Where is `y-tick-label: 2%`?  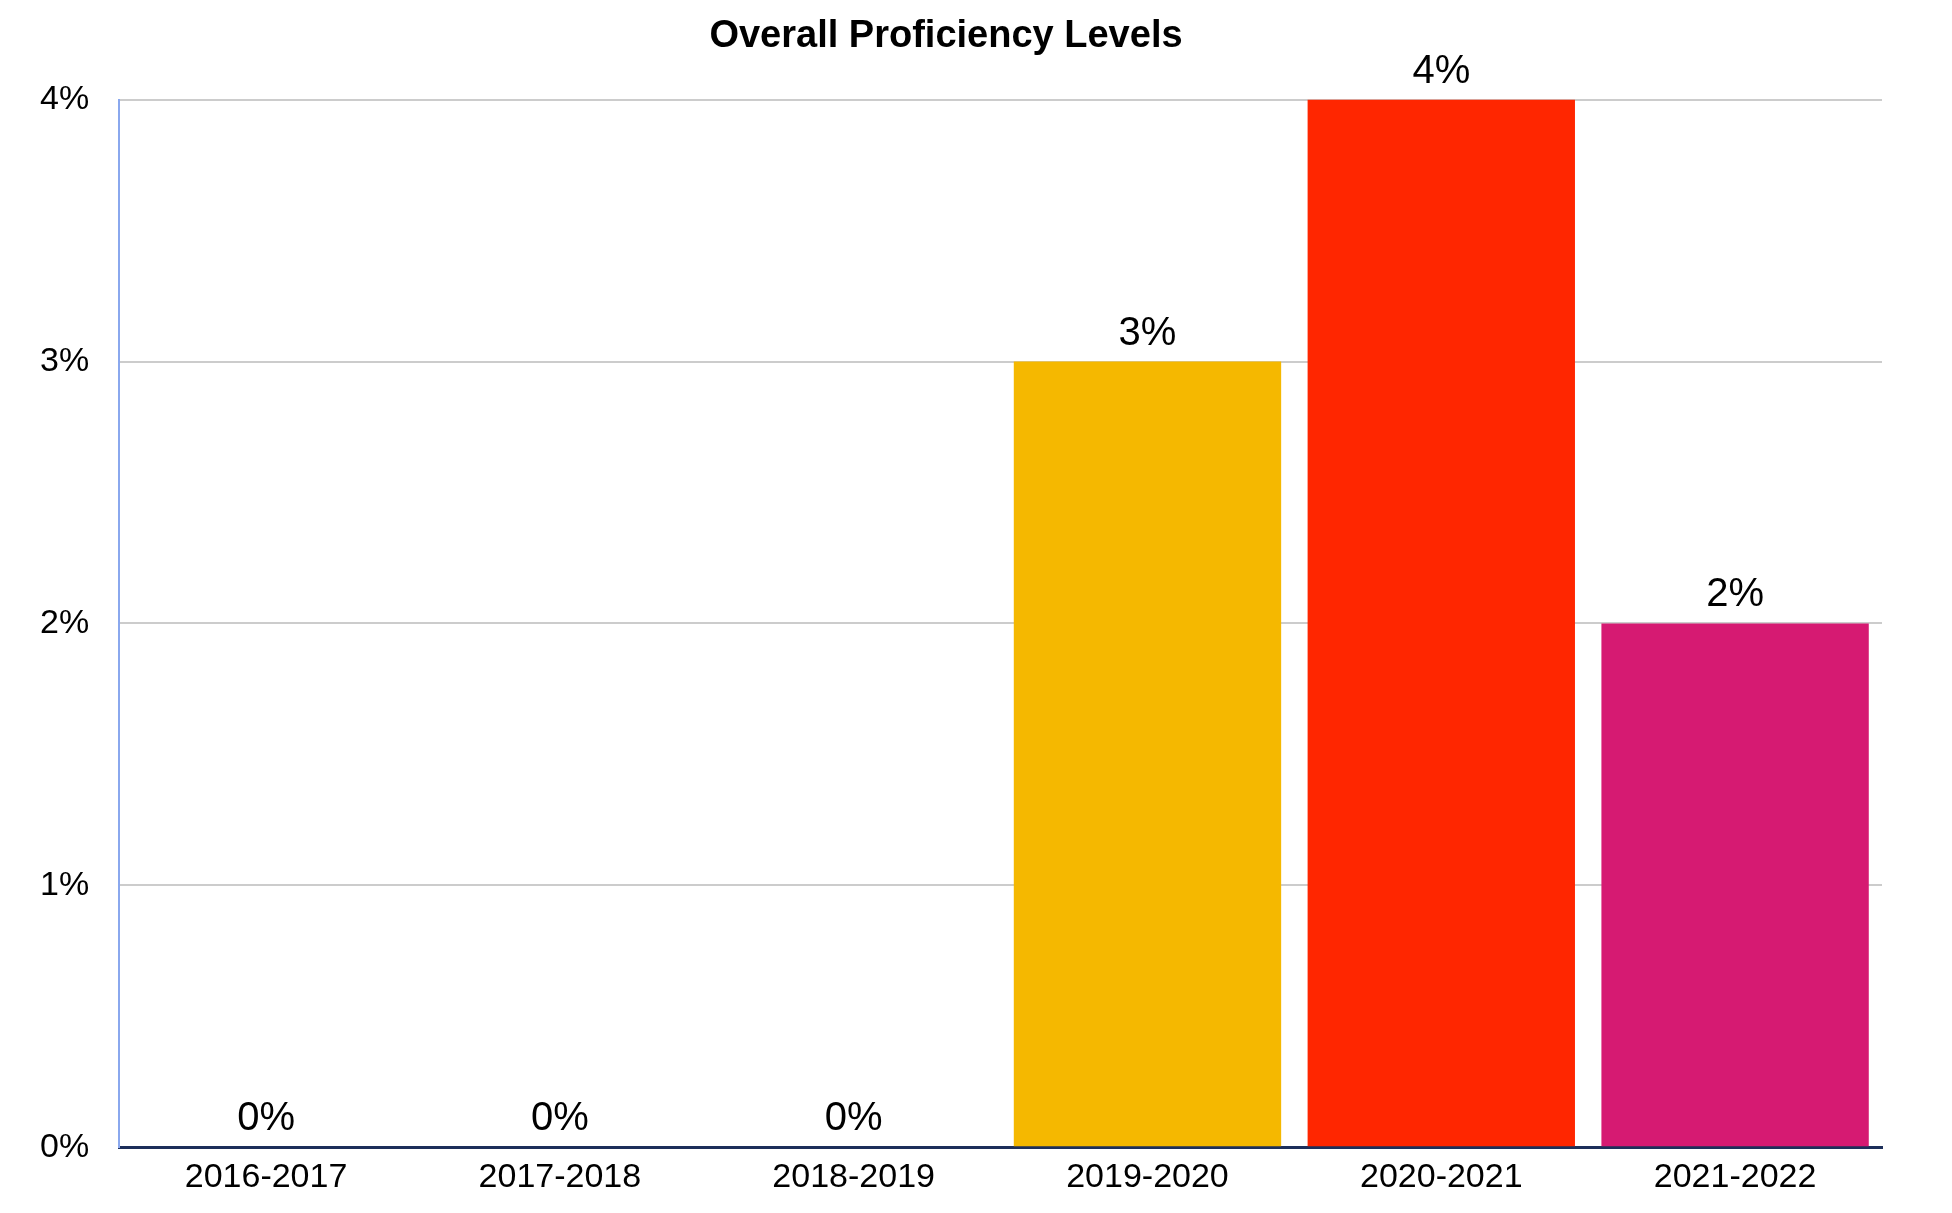
y-tick-label: 2% is located at coordinates (65, 620).